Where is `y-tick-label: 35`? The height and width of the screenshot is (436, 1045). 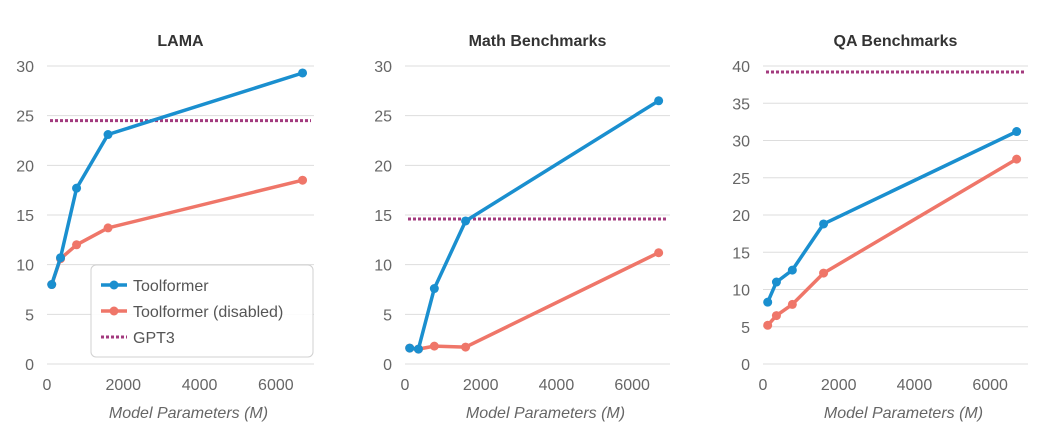 y-tick-label: 35 is located at coordinates (741, 104).